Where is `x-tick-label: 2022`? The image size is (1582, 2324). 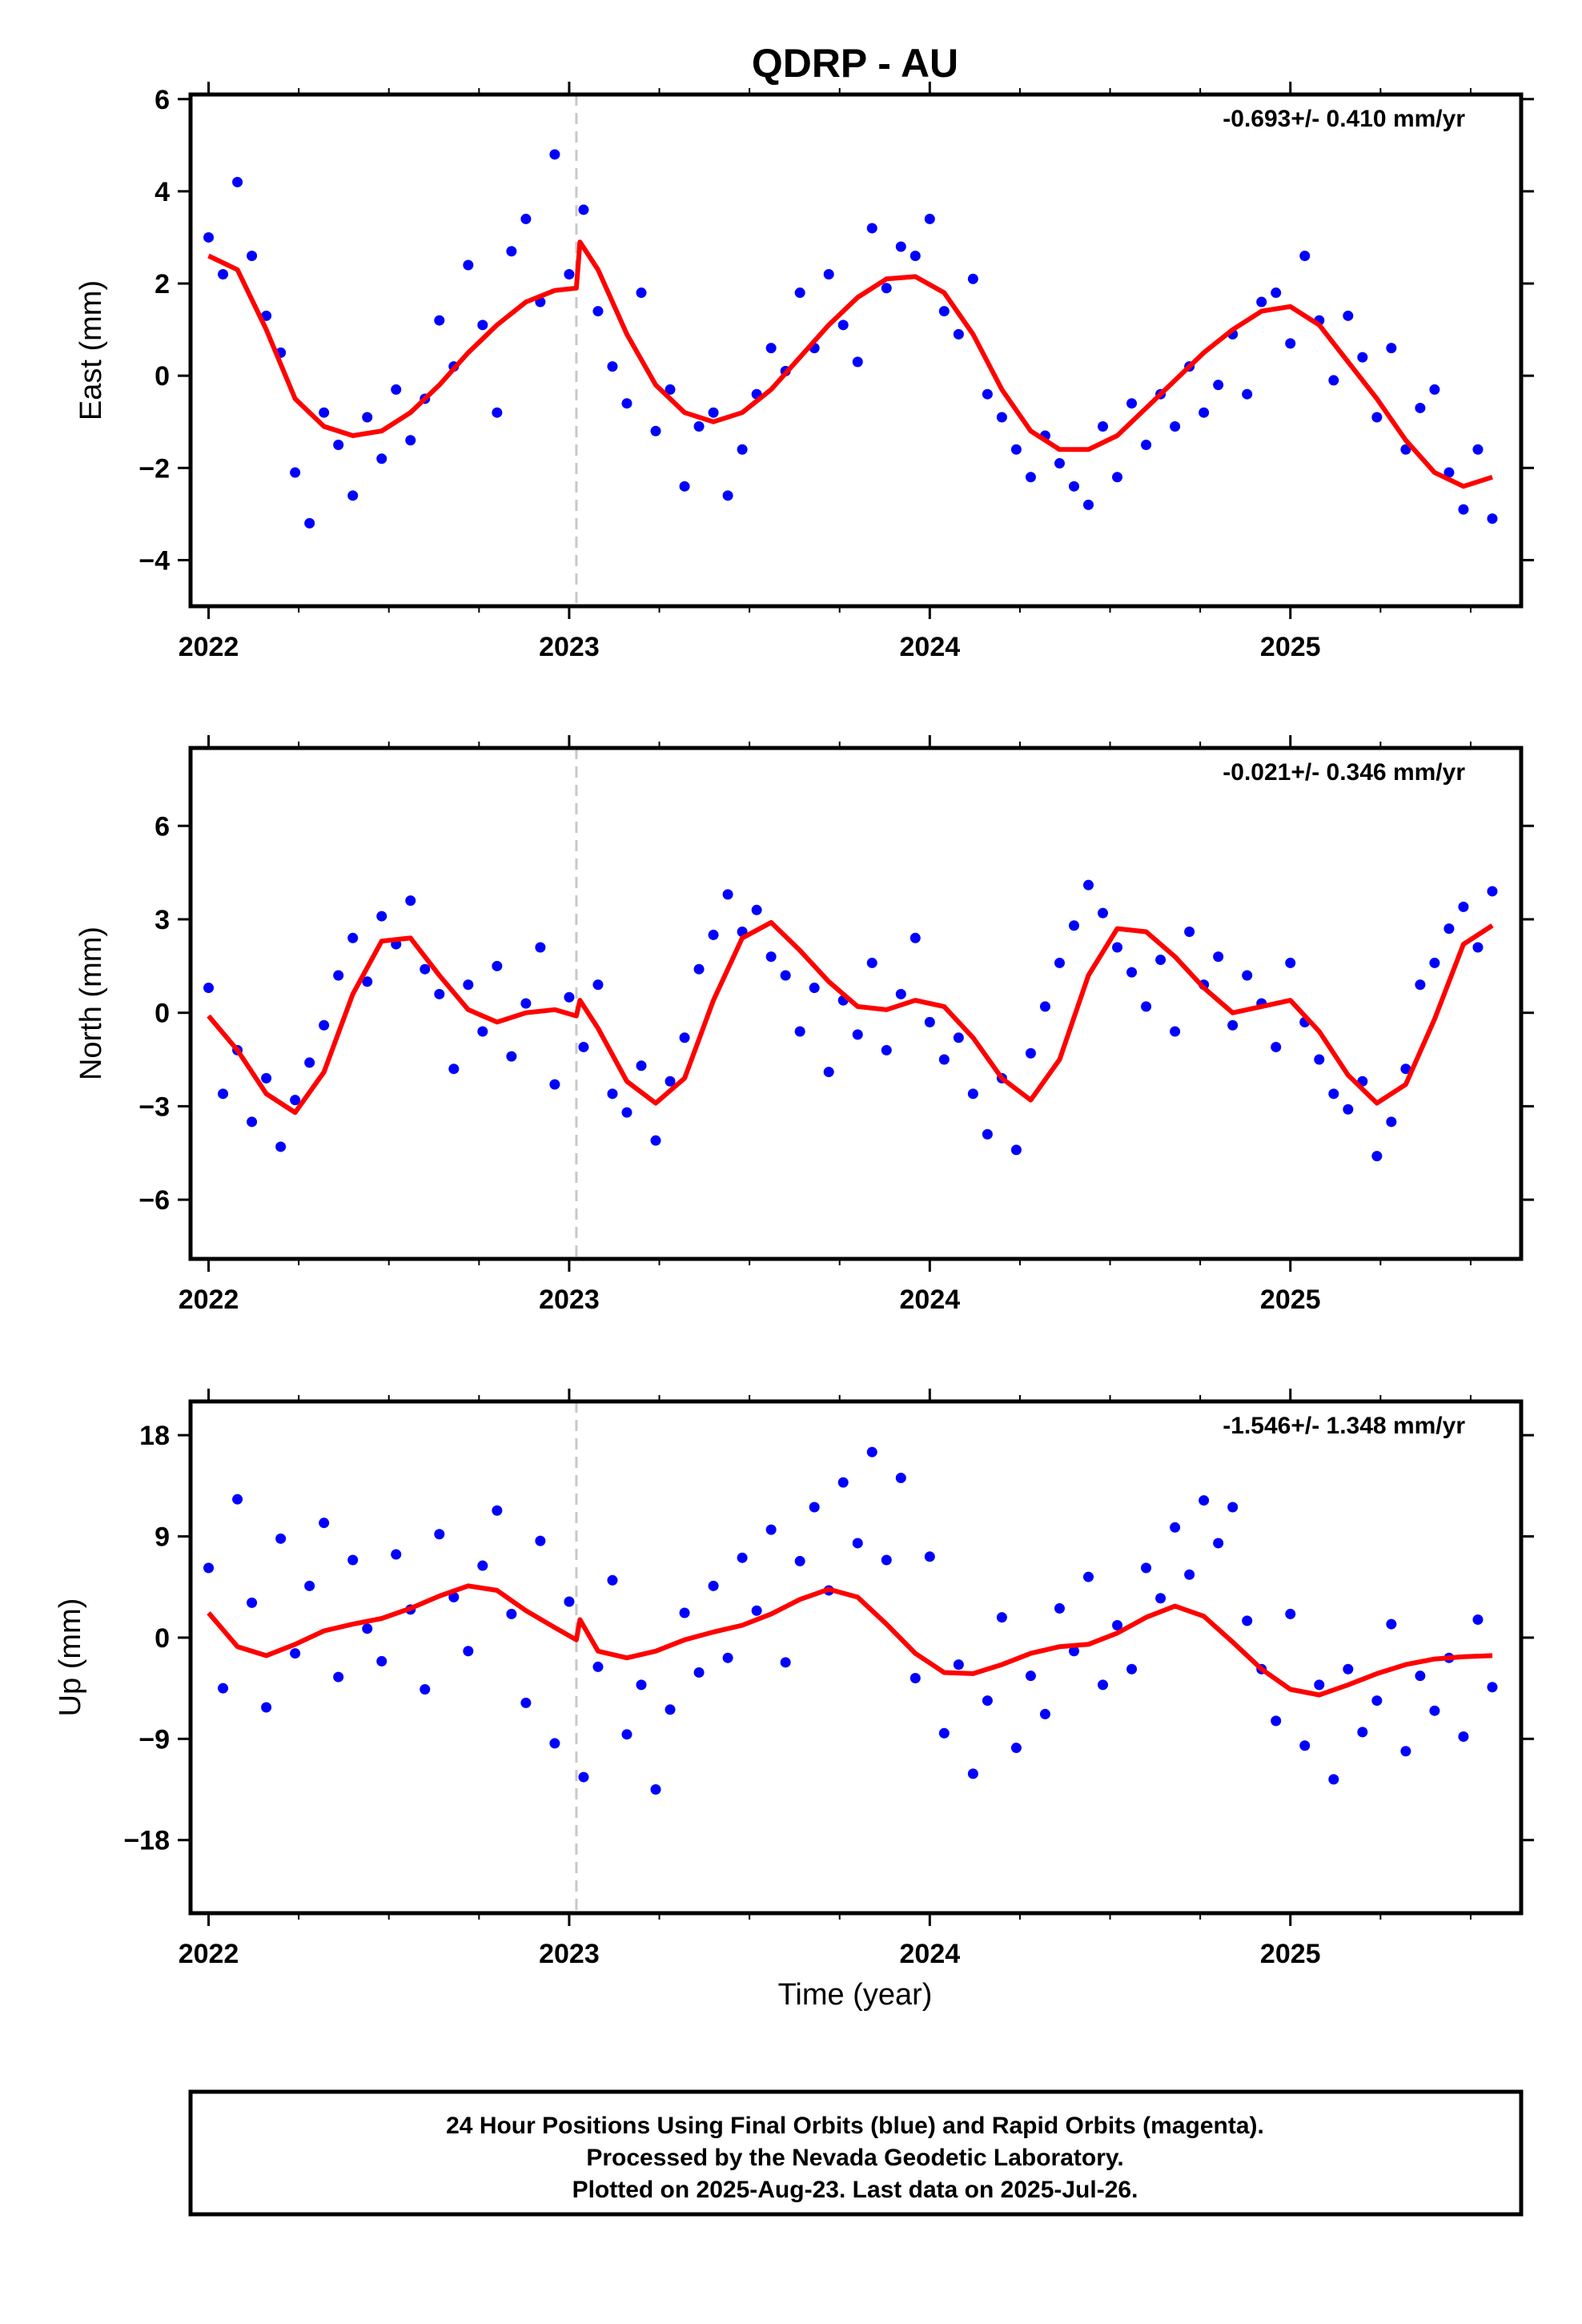
x-tick-label: 2022 is located at coordinates (209, 1954).